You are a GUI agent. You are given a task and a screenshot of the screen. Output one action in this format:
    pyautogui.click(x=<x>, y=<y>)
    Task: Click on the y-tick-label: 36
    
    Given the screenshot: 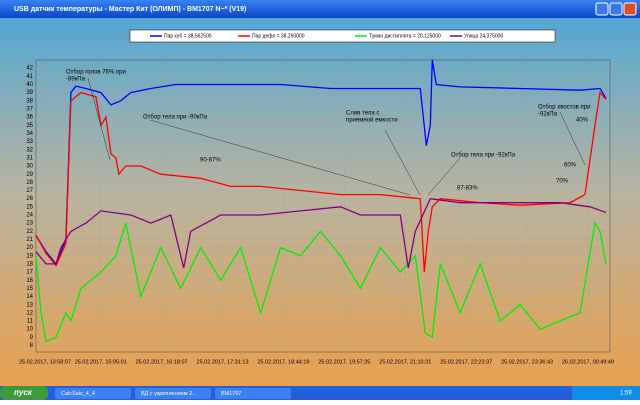 What is the action you would take?
    pyautogui.click(x=29, y=118)
    